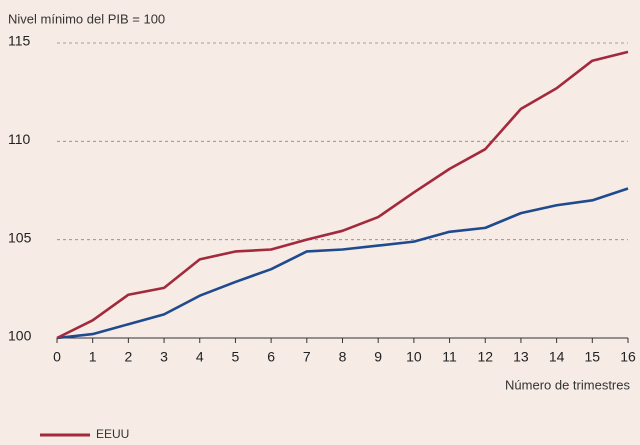 The height and width of the screenshot is (445, 640). I want to click on x-tick-label: 11, so click(449, 357).